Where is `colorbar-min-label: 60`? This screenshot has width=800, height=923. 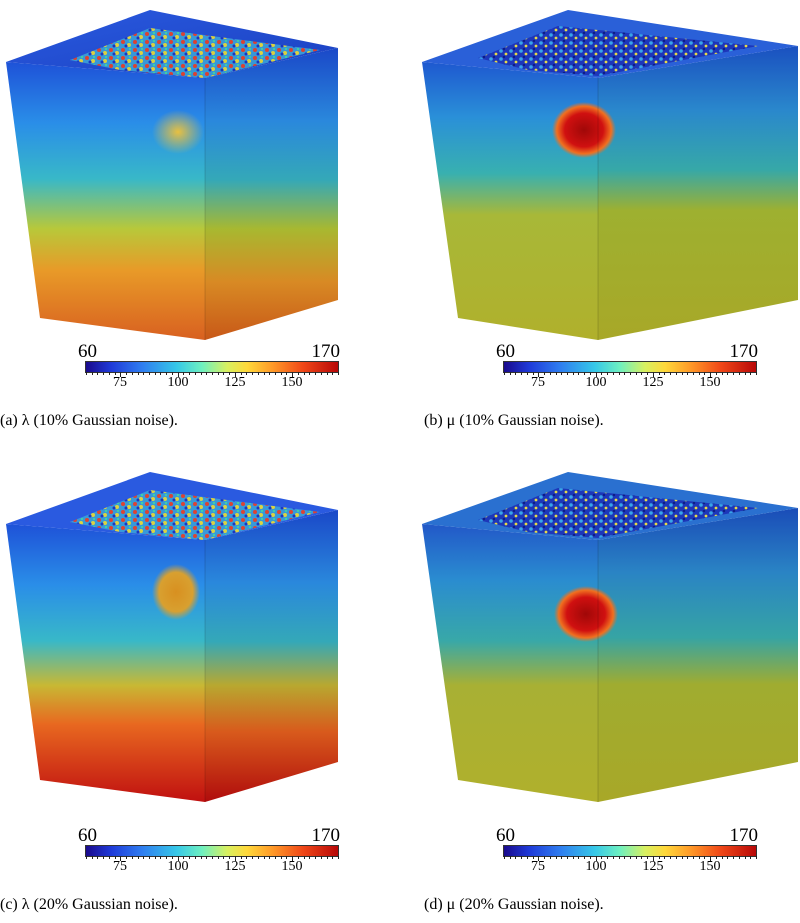 colorbar-min-label: 60 is located at coordinates (505, 351).